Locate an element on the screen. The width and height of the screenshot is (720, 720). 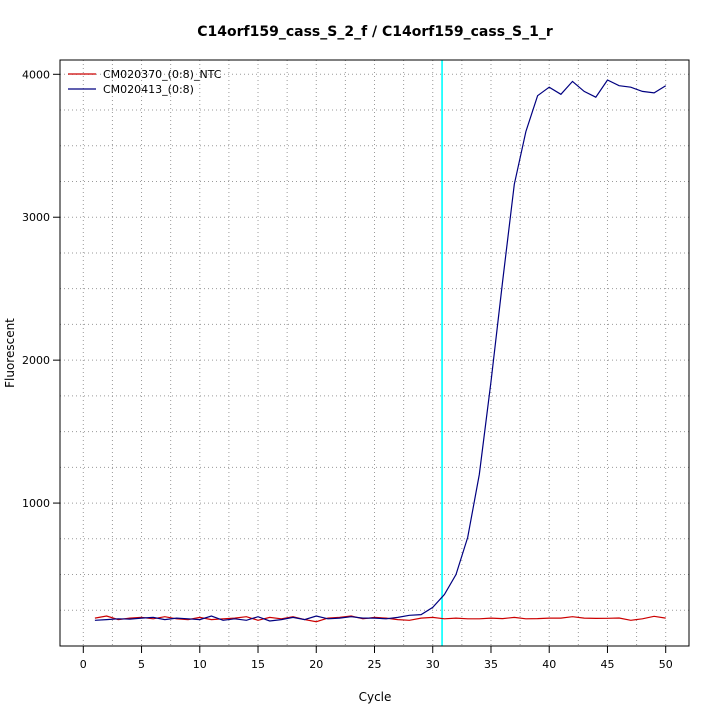
x-axis-label: Cycle is located at coordinates (375, 697).